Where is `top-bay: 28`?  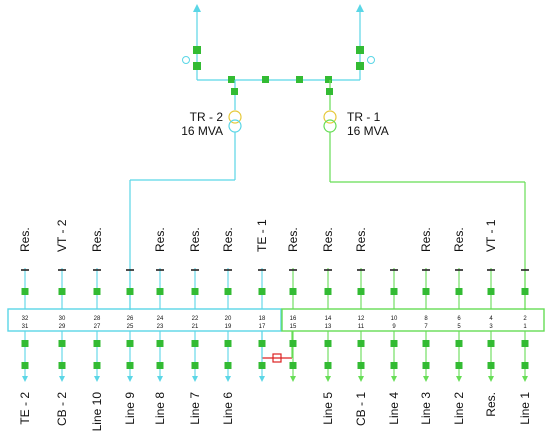
top-bay: 28 is located at coordinates (97, 295).